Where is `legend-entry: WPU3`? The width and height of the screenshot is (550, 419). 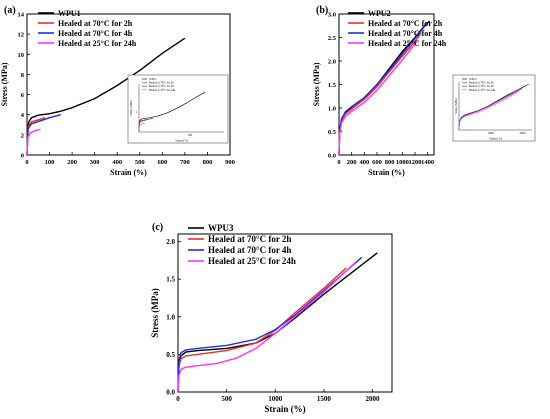 legend-entry: WPU3 is located at coordinates (221, 228).